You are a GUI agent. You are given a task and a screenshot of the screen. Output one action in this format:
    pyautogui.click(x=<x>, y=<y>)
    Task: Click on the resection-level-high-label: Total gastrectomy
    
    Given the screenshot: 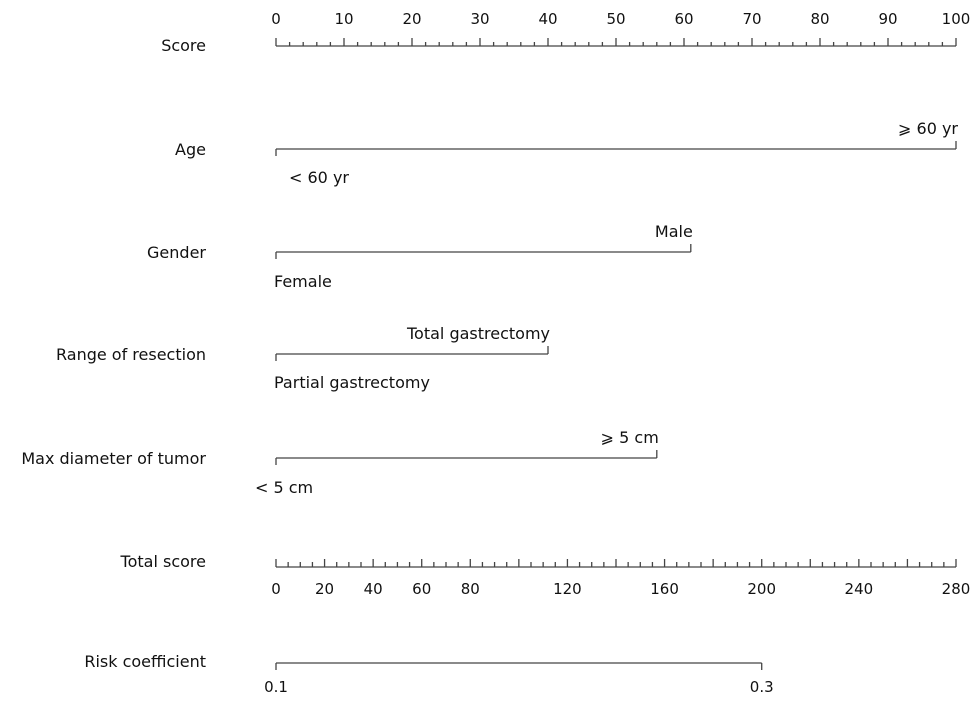 What is the action you would take?
    pyautogui.click(x=478, y=333)
    